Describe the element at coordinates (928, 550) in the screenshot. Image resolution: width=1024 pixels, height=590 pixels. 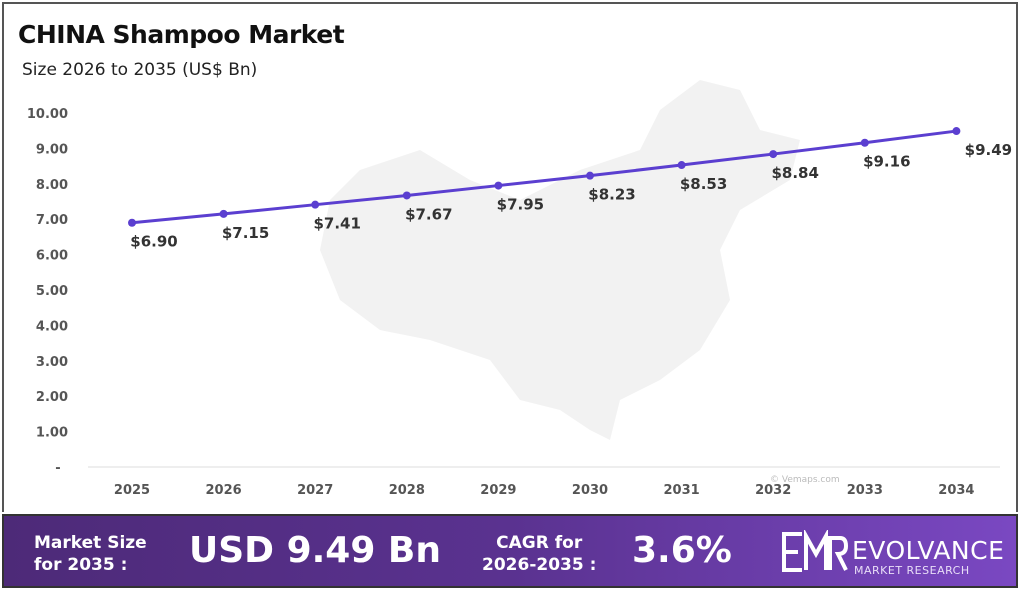
I see `logo-name: EVOLVANCE` at that location.